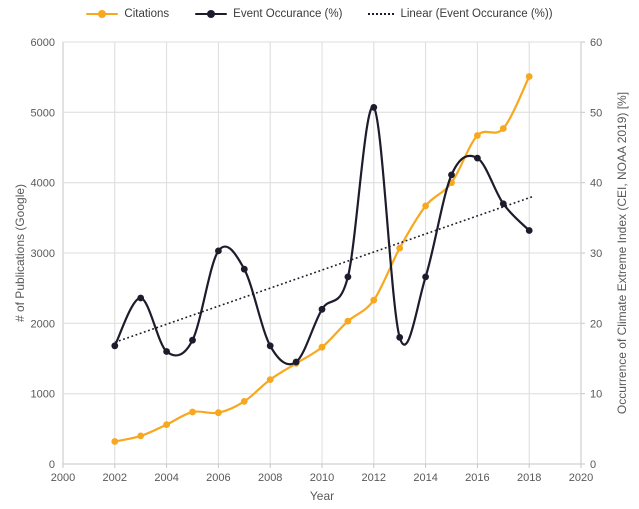 The height and width of the screenshot is (509, 639). What do you see at coordinates (288, 14) in the screenshot?
I see `legend-label-event-occurance: Event Occurance (%)` at bounding box center [288, 14].